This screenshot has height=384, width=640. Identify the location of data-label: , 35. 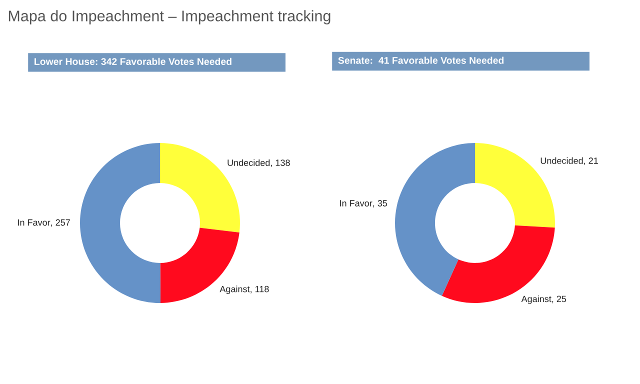
(380, 204).